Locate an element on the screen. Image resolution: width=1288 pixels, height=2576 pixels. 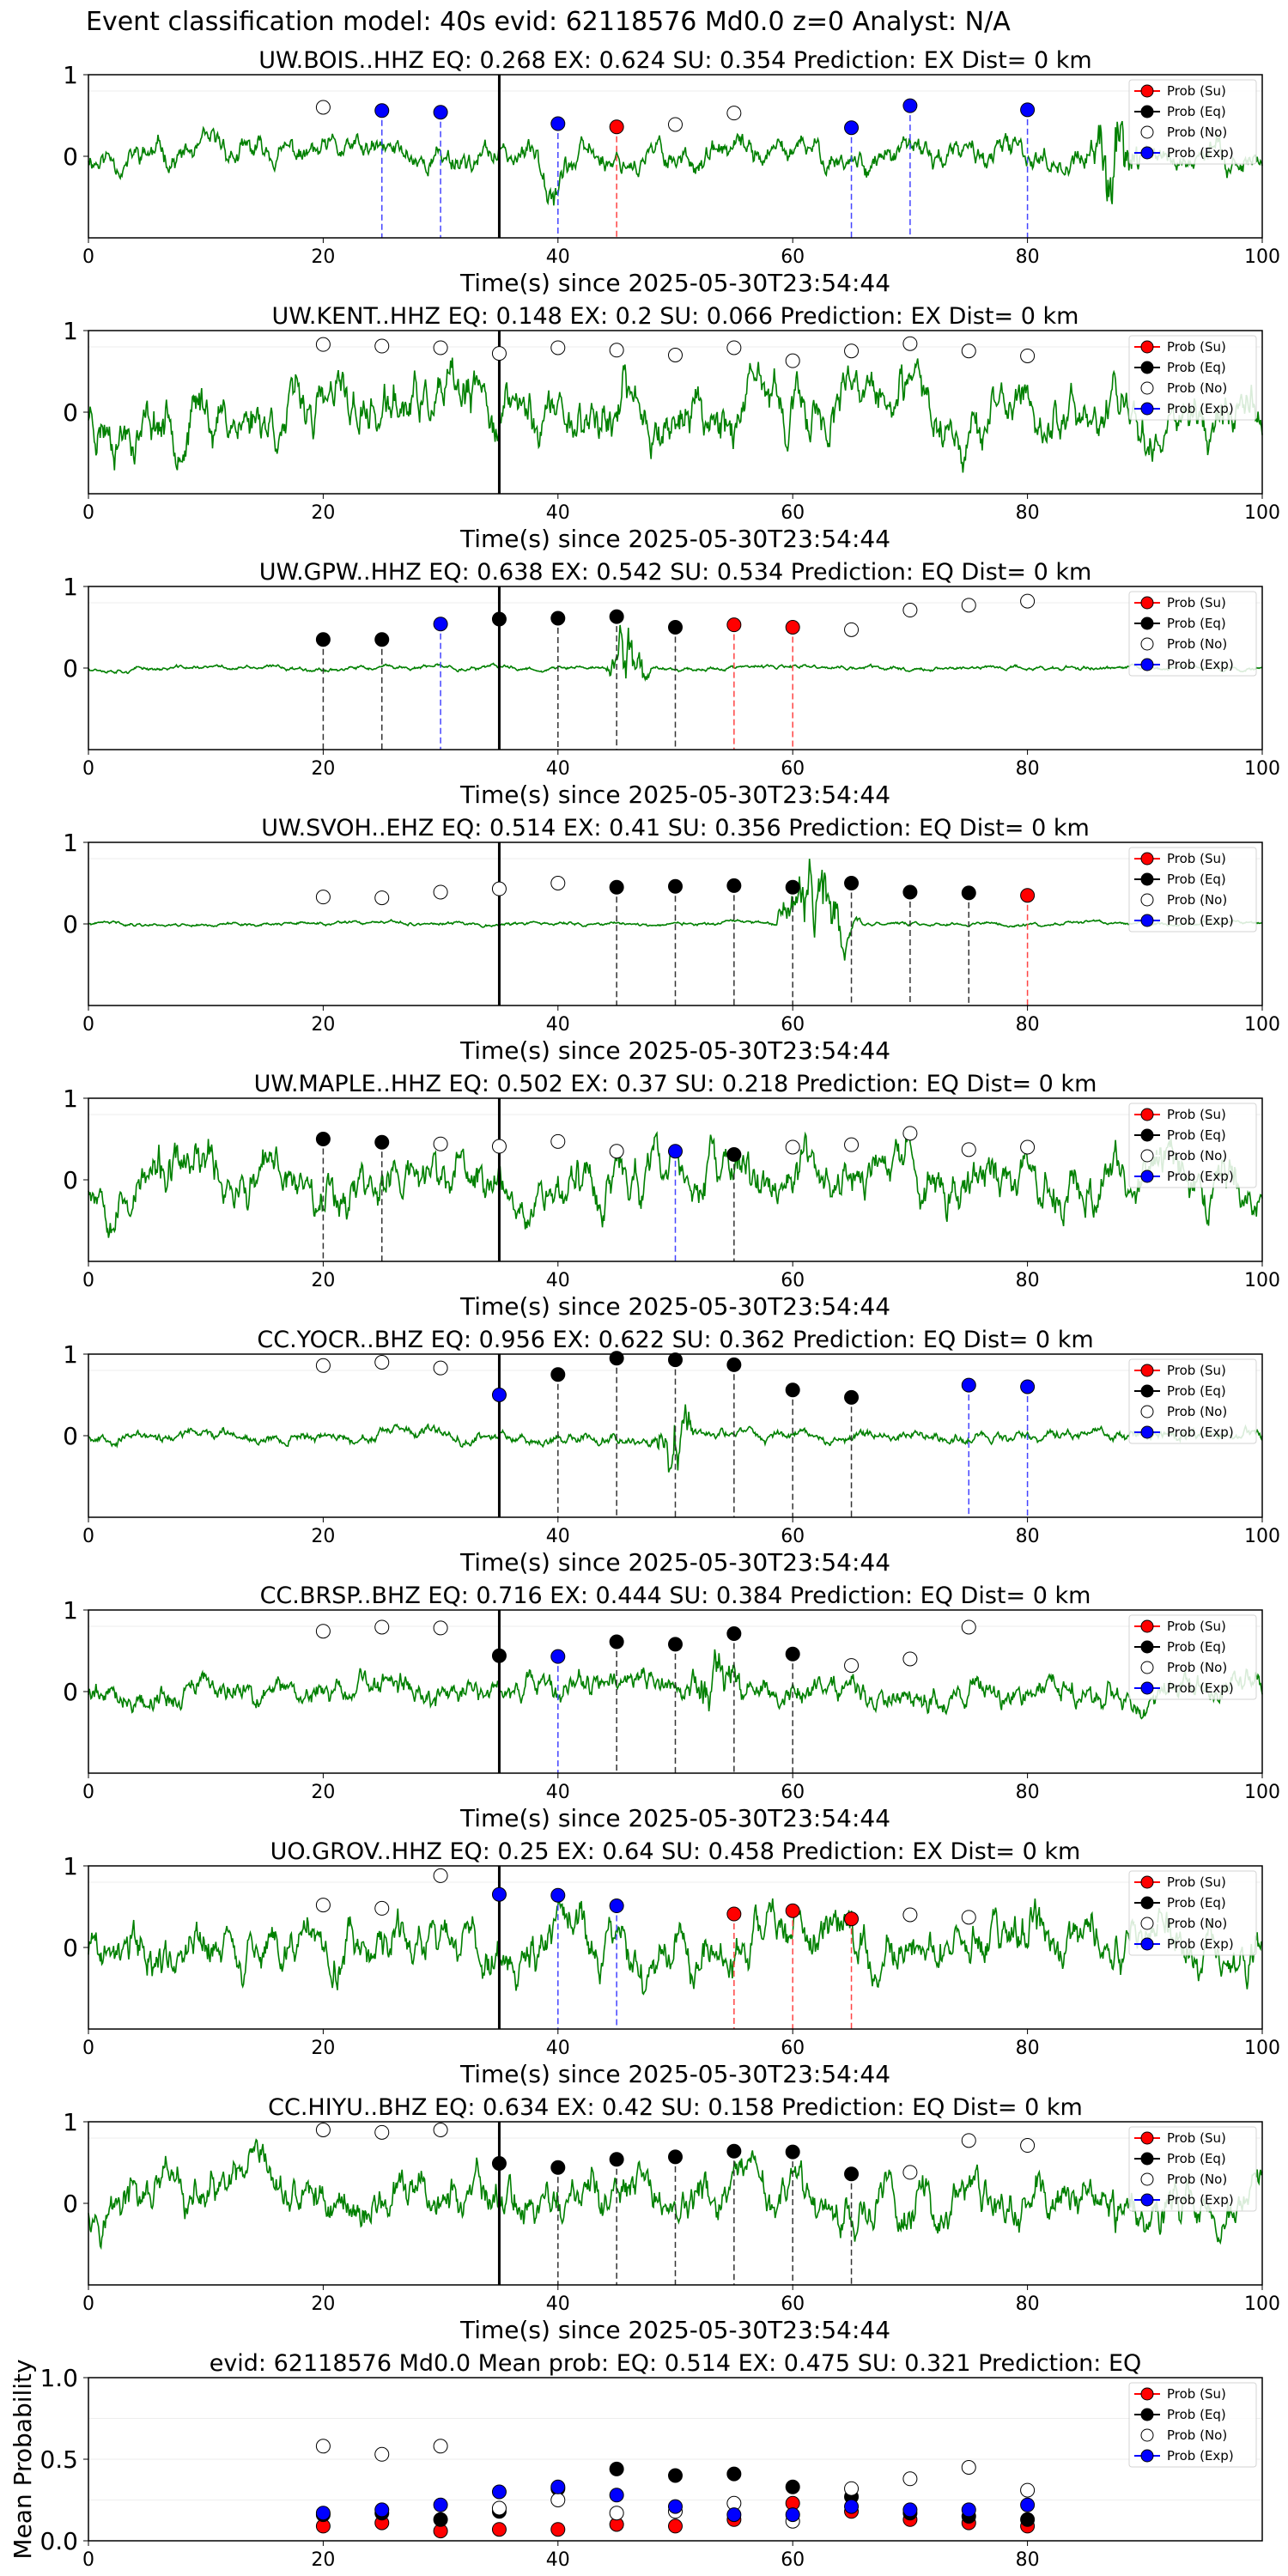
plot-frame is located at coordinates (675, 2203).